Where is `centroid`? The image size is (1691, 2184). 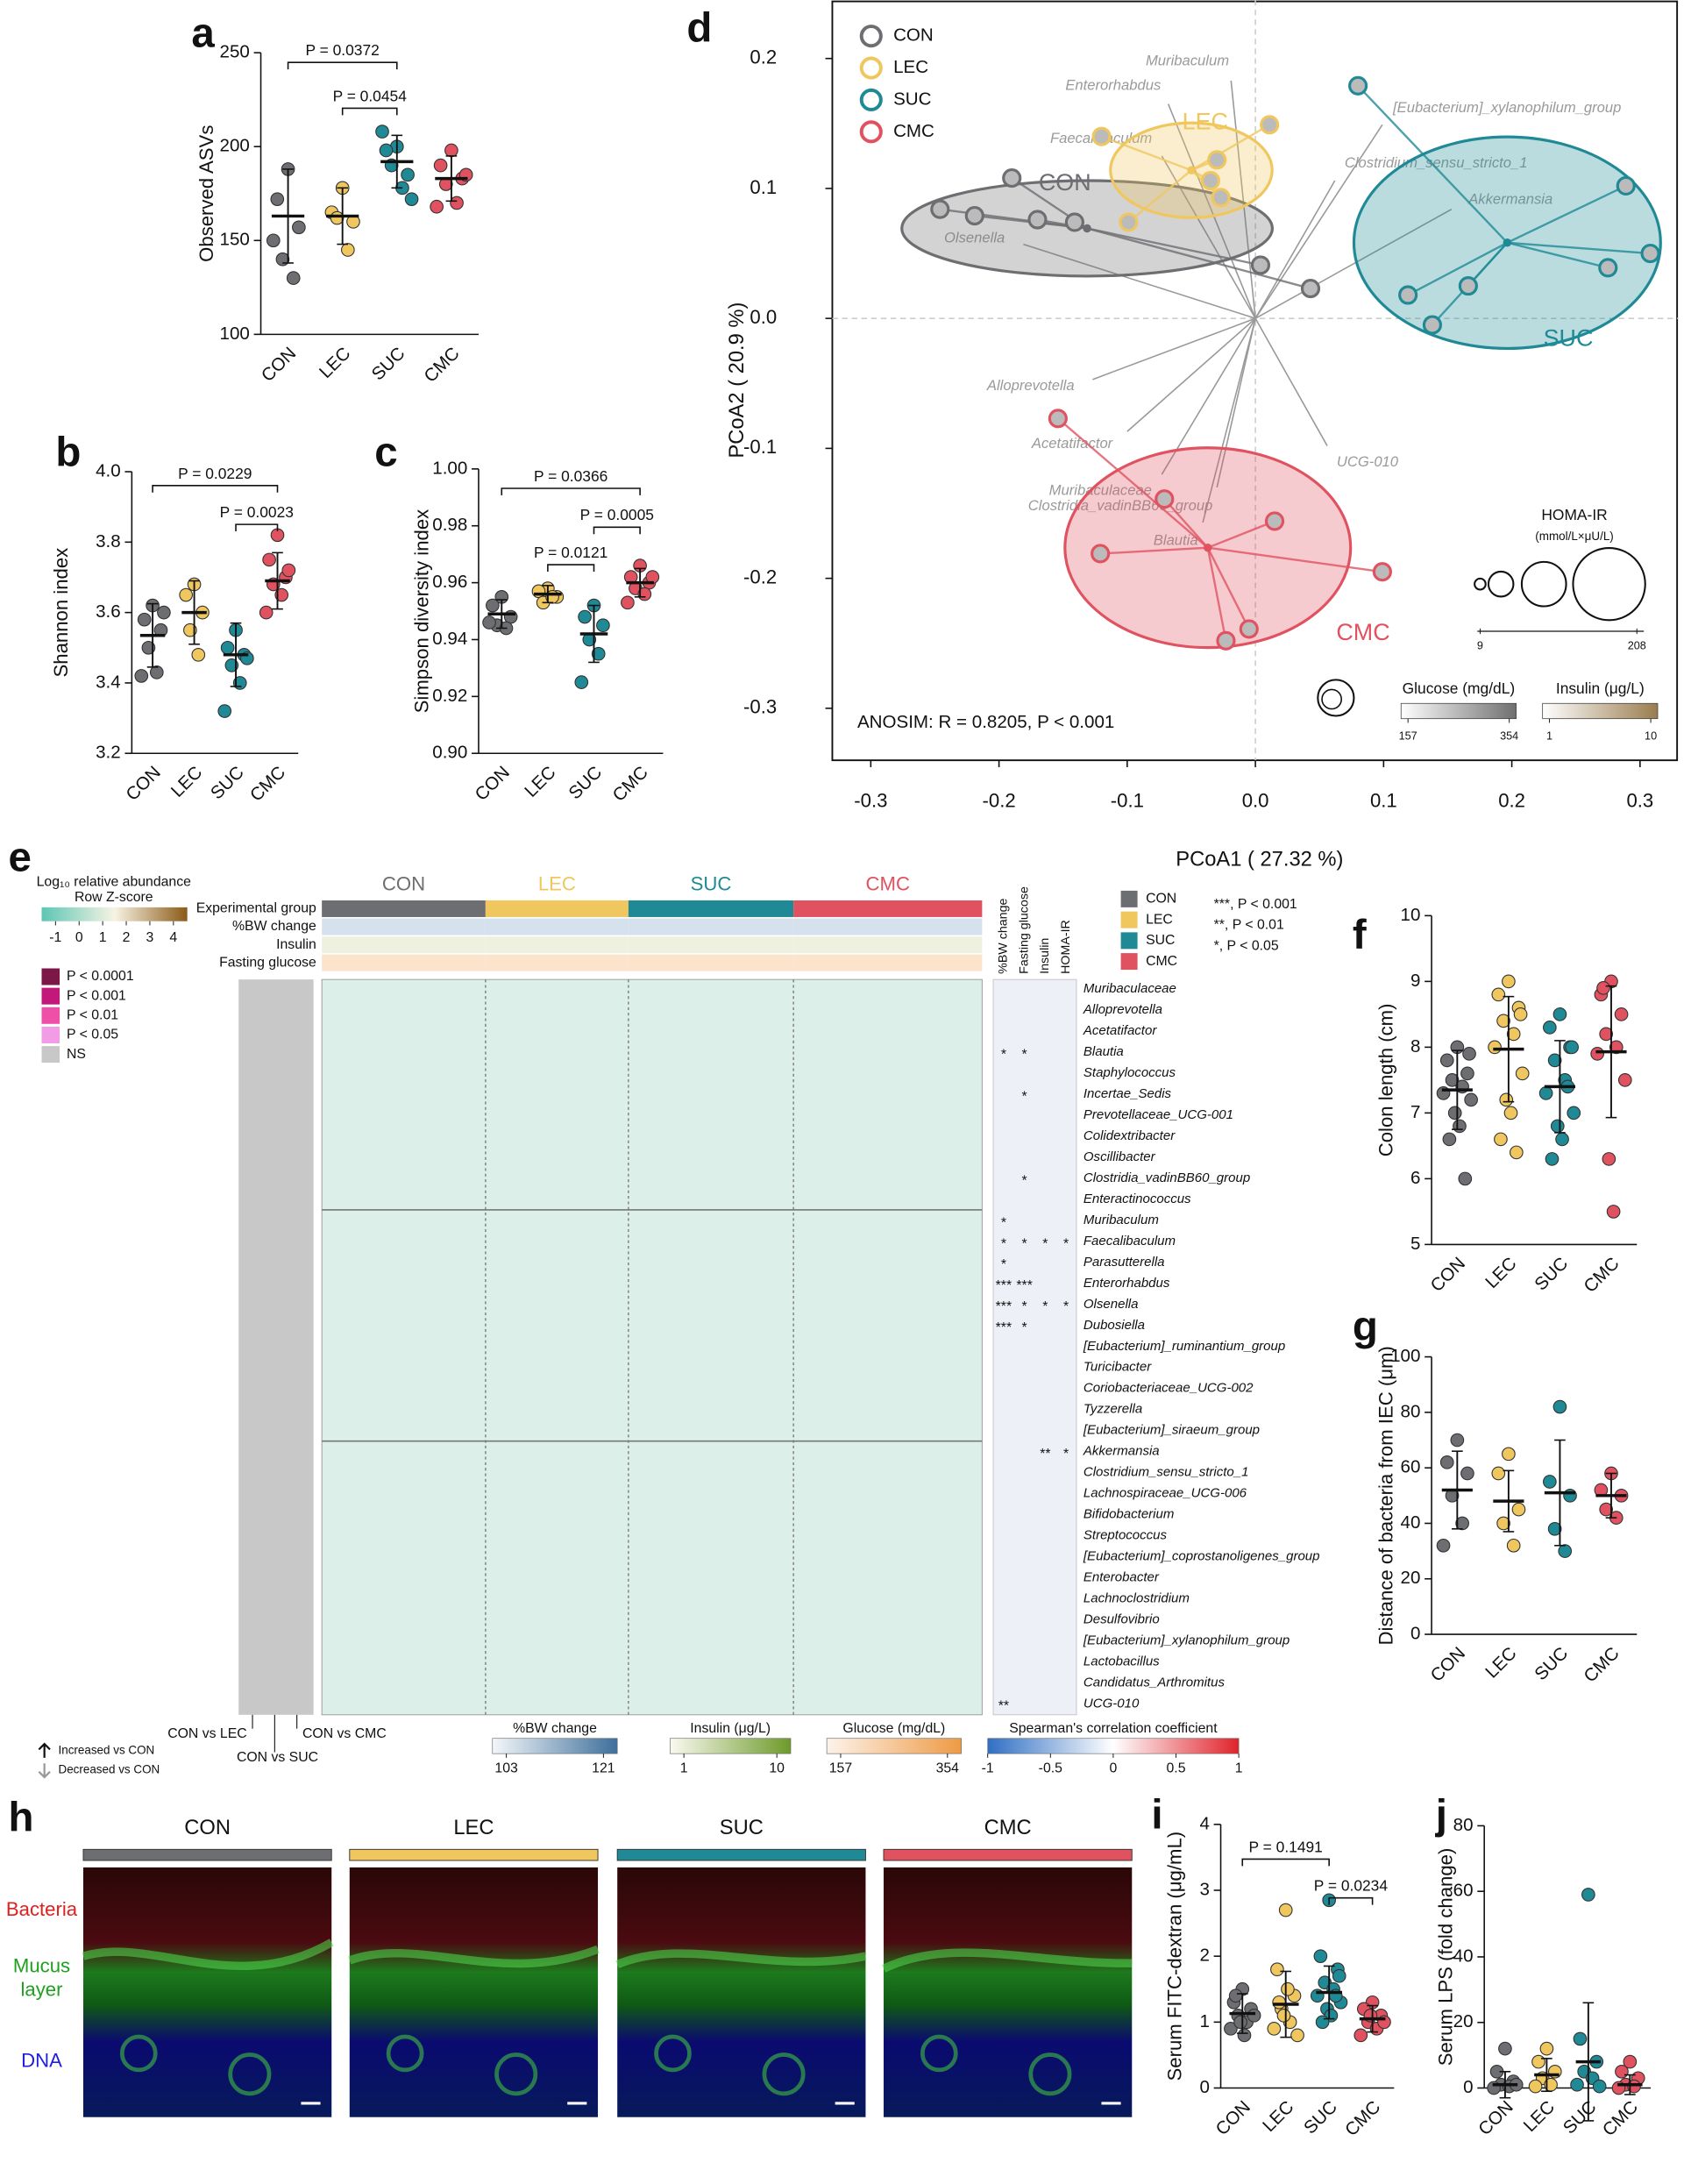 centroid is located at coordinates (1087, 228).